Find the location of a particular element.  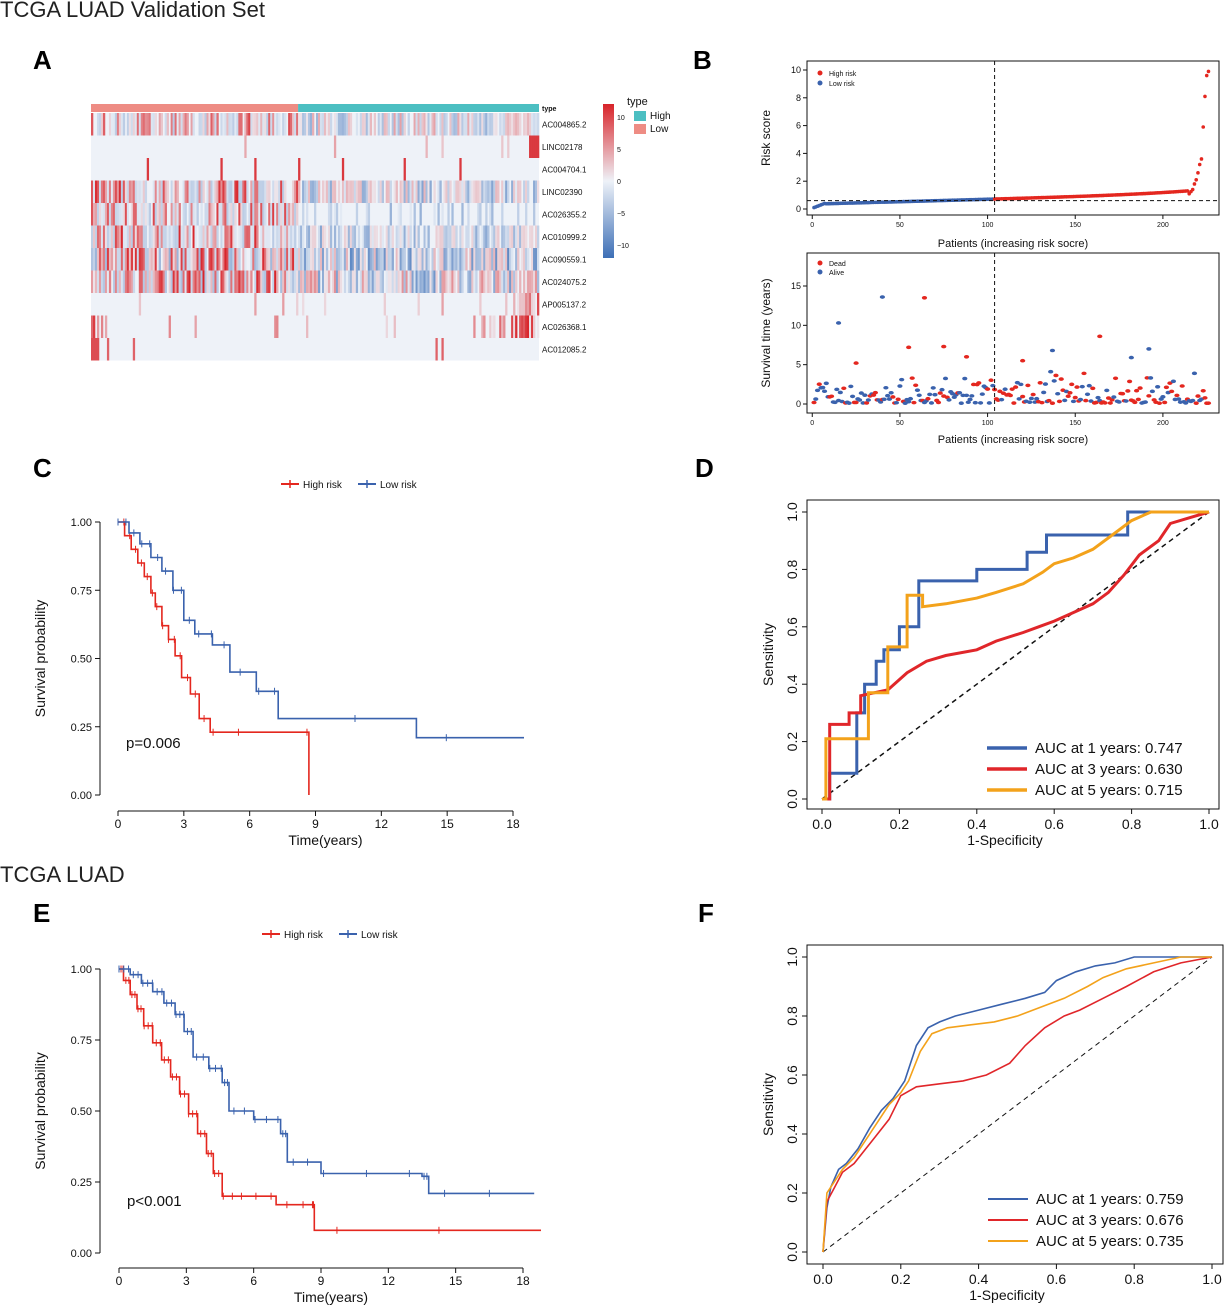

panel-label-b: B is located at coordinates (702, 60).